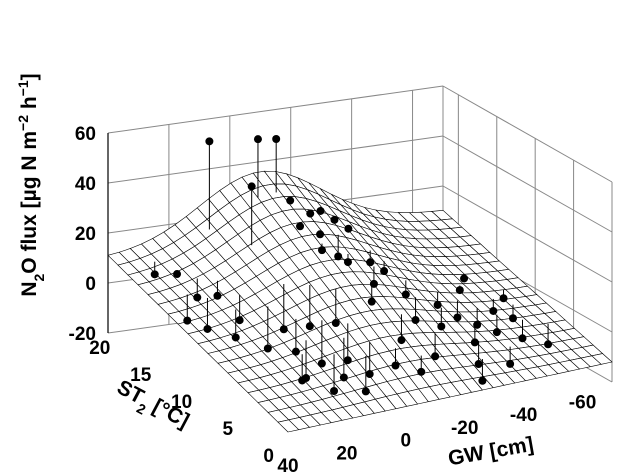 This screenshot has height=476, width=632. I want to click on gw-tick-label: -60, so click(582, 402).